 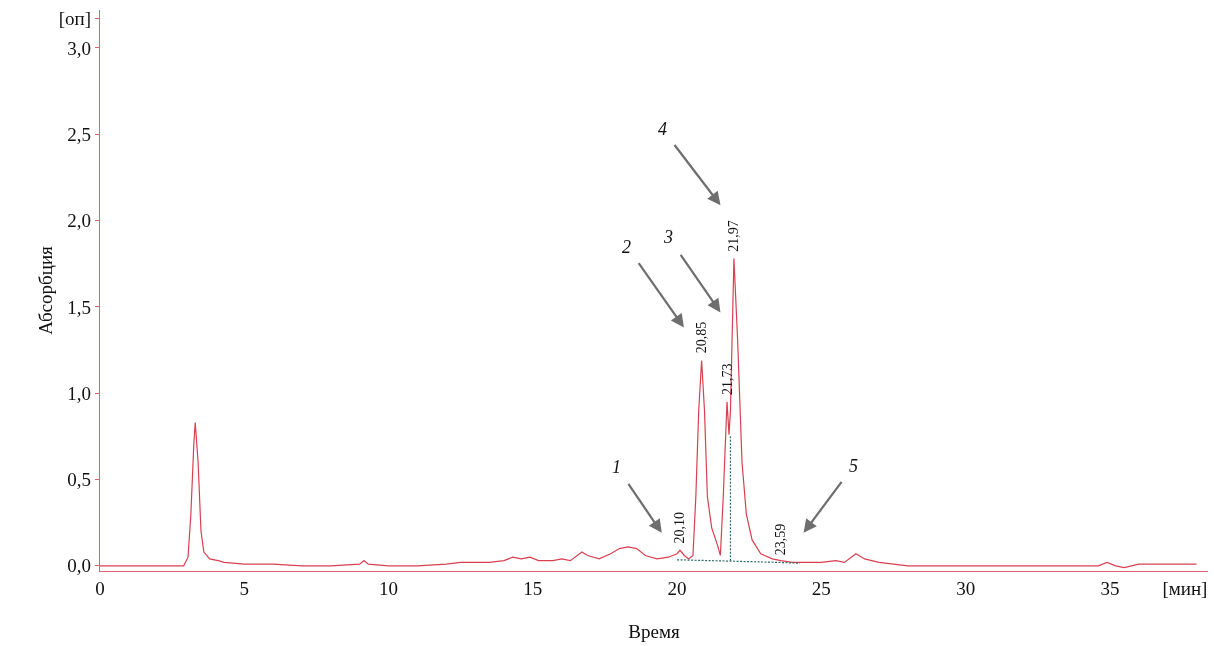 What do you see at coordinates (668, 237) in the screenshot?
I see `annotation: 3` at bounding box center [668, 237].